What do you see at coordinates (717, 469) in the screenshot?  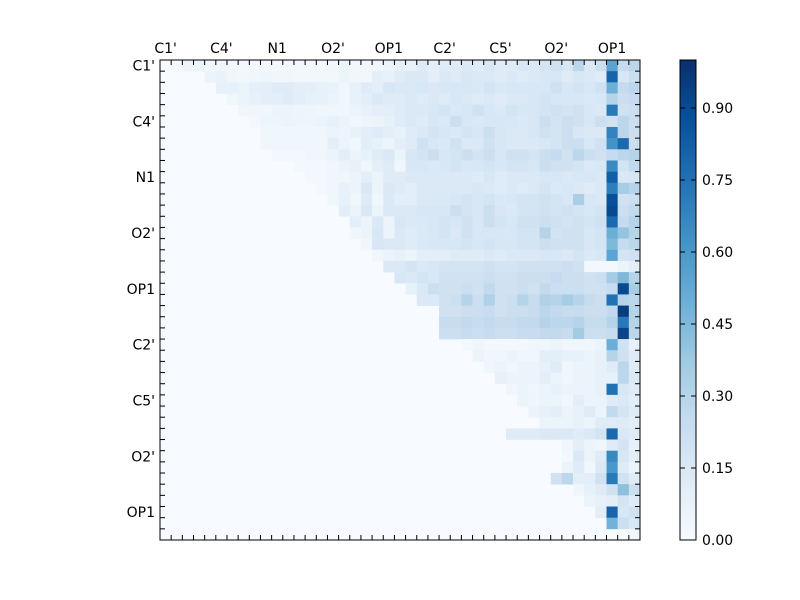 I see `colorbar-tick-label: 0.15` at bounding box center [717, 469].